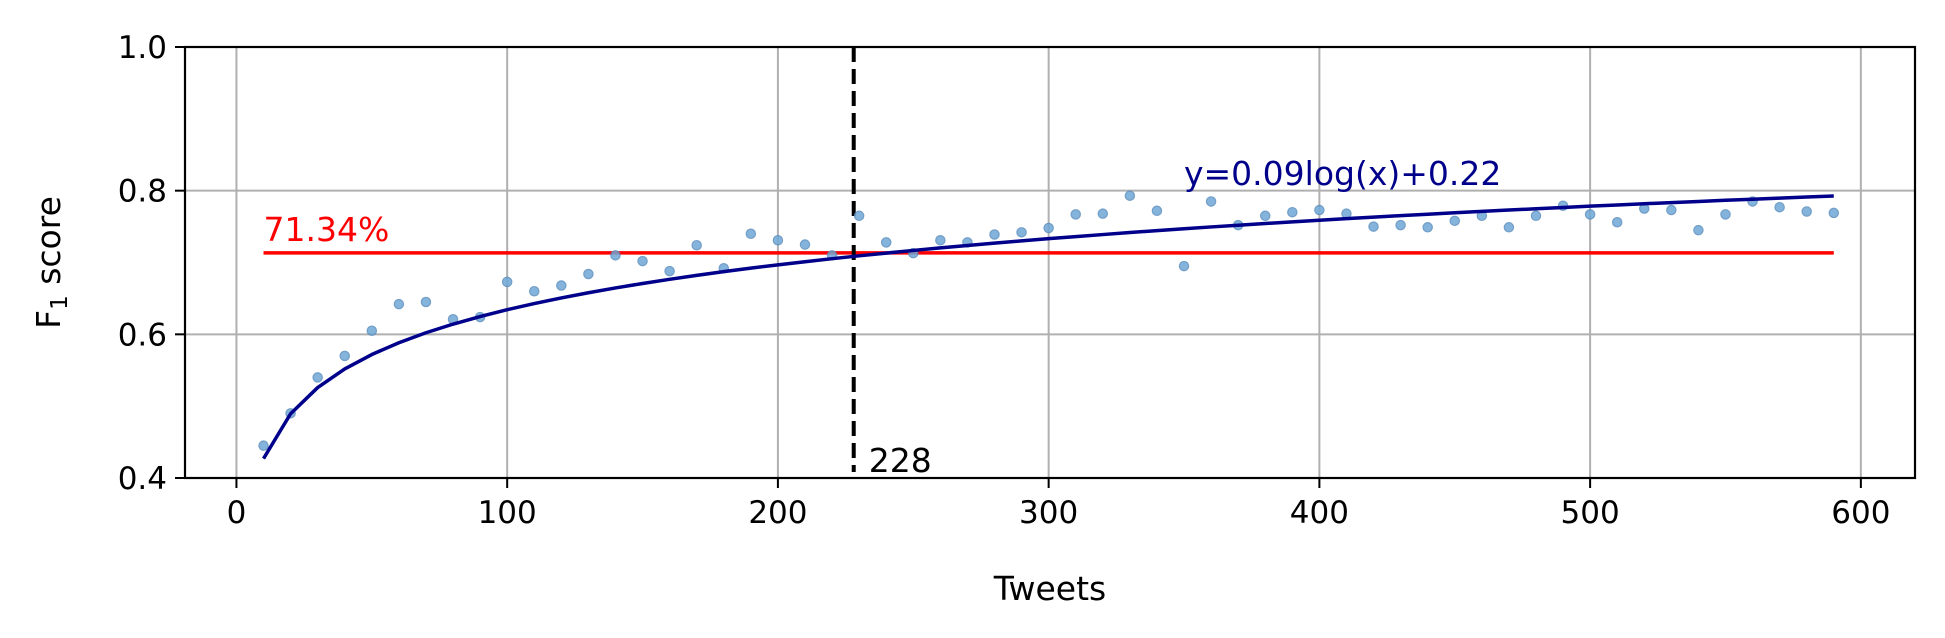 The image size is (1945, 638). What do you see at coordinates (1342, 173) in the screenshot?
I see `fit-equation-label: y=0.09log(x)+0.22` at bounding box center [1342, 173].